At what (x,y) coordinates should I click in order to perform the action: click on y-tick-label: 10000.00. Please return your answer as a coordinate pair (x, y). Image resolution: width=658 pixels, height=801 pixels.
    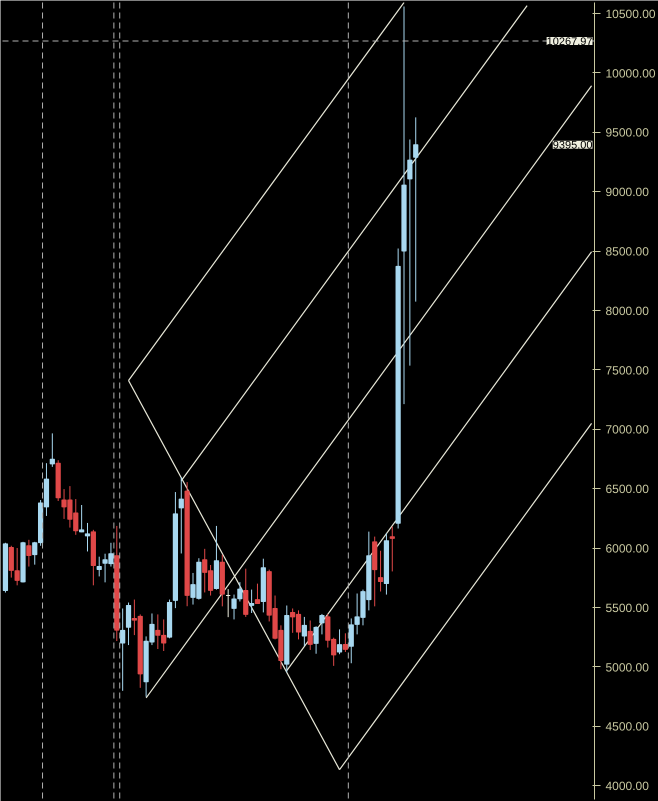
    Looking at the image, I should click on (631, 73).